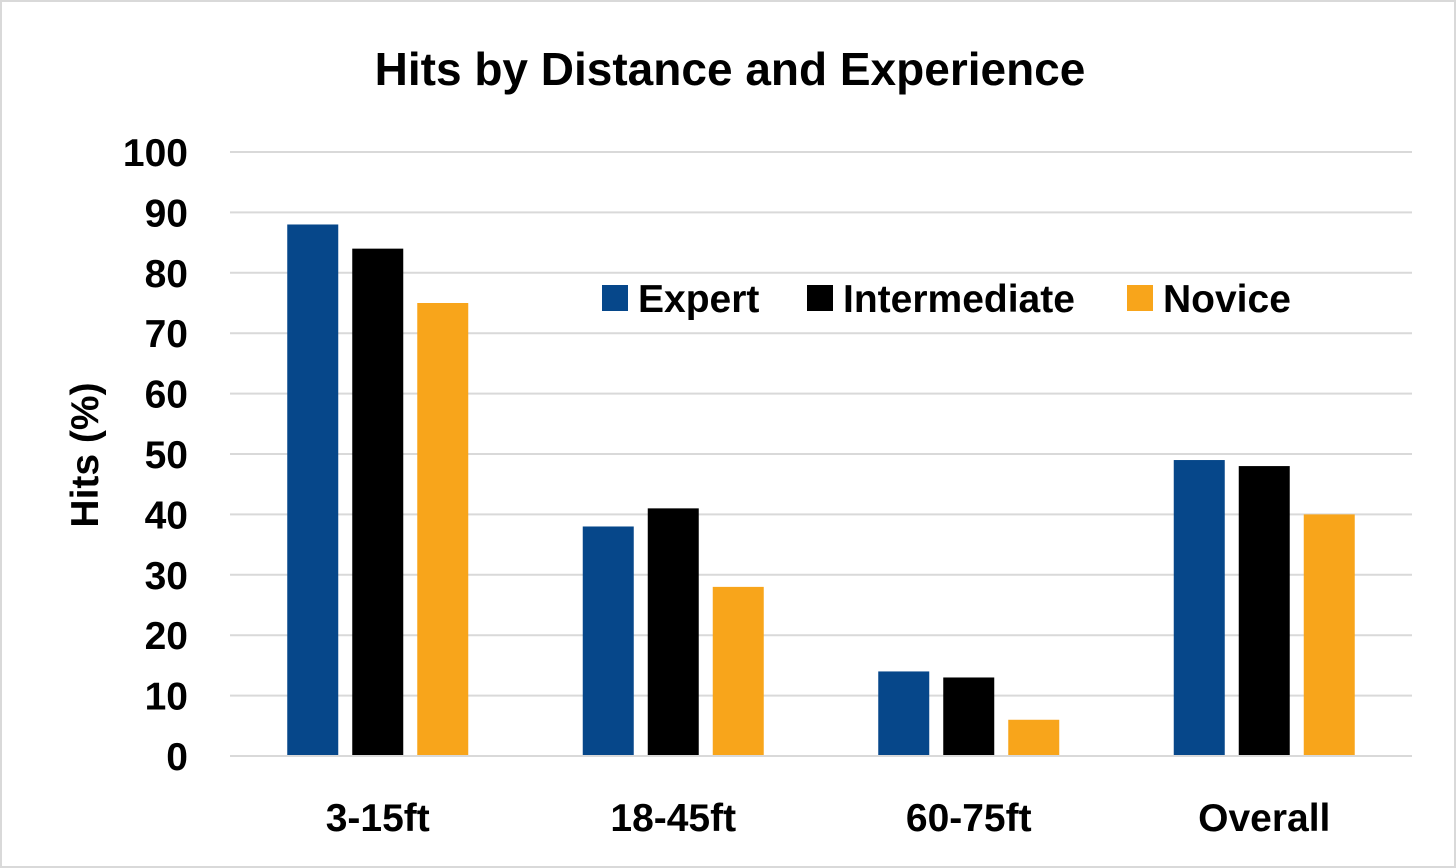  I want to click on y-tick-label: 20, so click(166, 636).